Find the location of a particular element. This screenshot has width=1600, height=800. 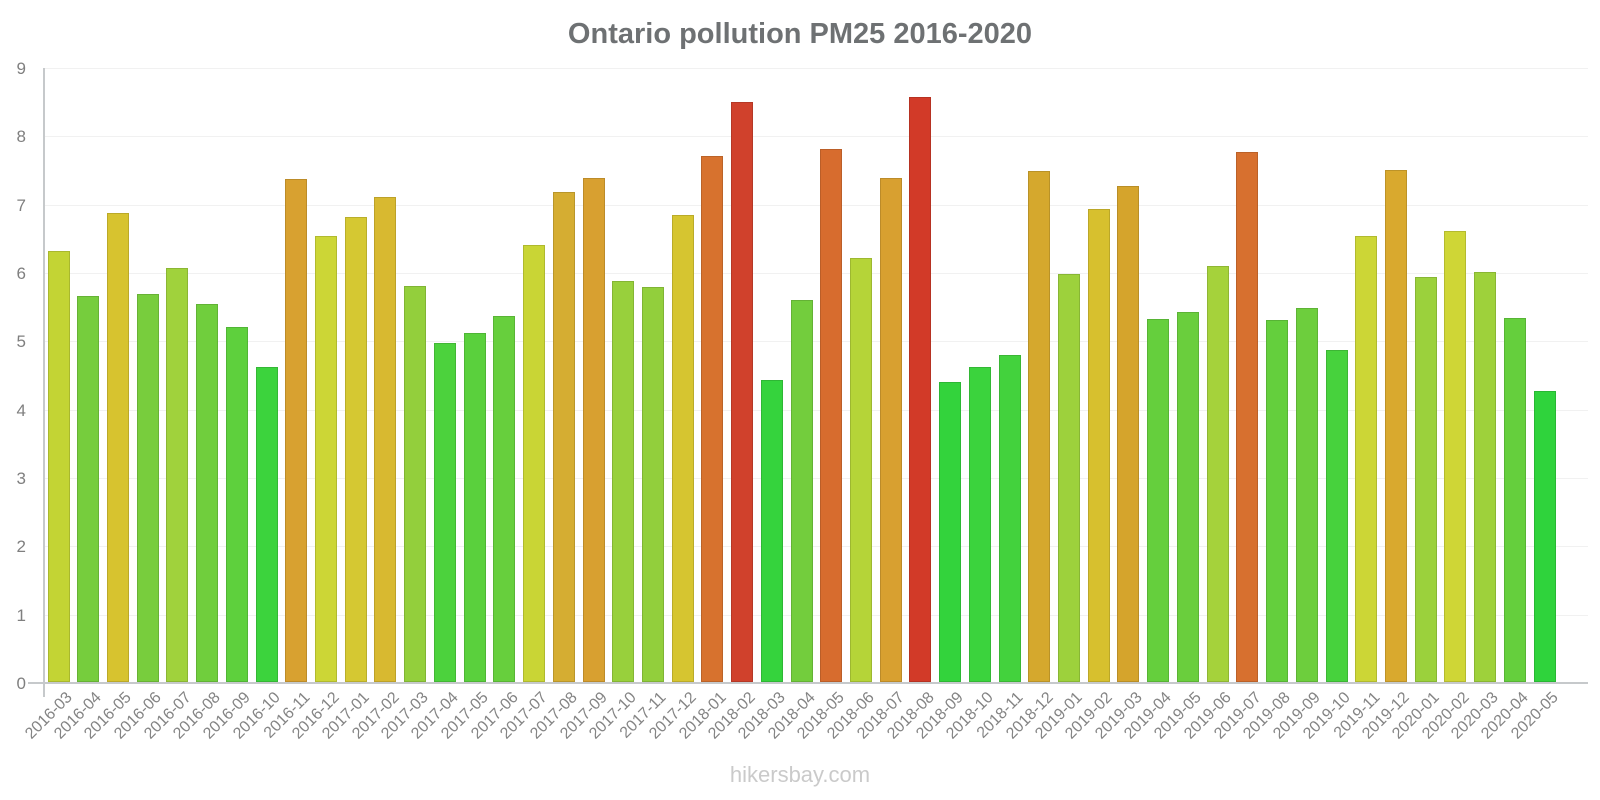

y-axis-tick-label: 1 is located at coordinates (21, 615).